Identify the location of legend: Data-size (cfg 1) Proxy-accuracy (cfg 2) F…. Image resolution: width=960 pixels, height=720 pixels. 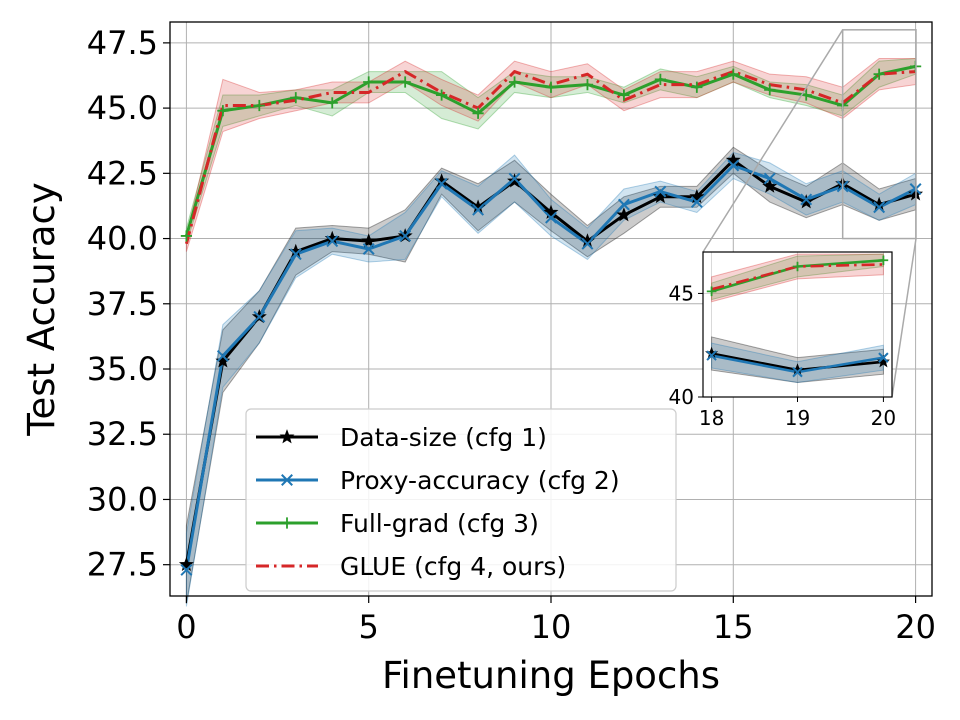
(461, 500).